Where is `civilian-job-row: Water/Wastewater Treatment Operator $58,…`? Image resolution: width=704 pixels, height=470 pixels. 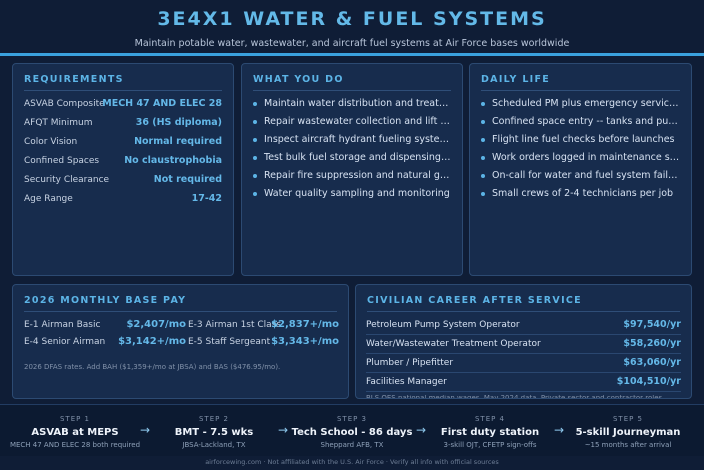 civilian-job-row: Water/Wastewater Treatment Operator $58,… is located at coordinates (523, 344).